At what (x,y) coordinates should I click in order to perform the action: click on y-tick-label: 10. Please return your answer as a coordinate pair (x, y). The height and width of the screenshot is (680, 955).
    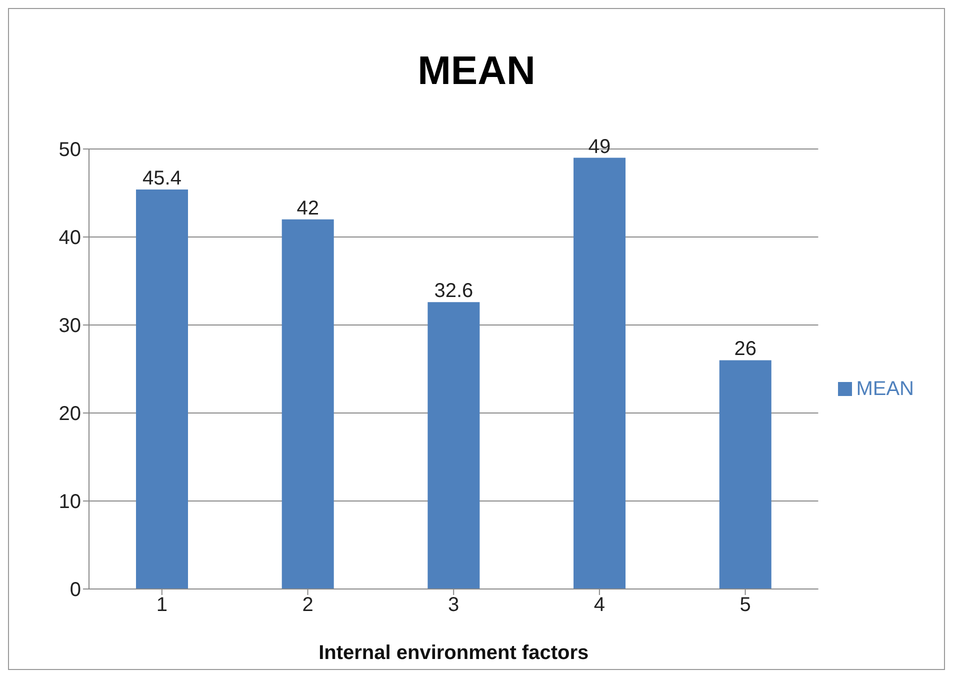
    Looking at the image, I should click on (69, 502).